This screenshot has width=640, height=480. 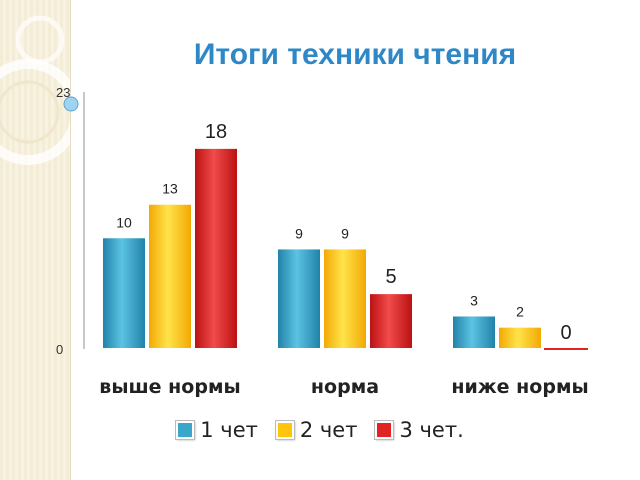 I want to click on legend: 1 чет 2 чет 3 чет., so click(x=320, y=430).